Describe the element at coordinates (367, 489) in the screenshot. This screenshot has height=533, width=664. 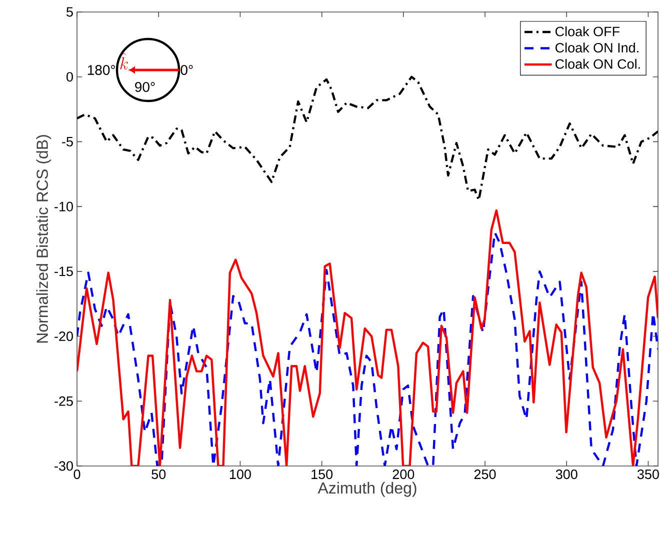
I see `x-axis-title: Azimuth (deg)` at that location.